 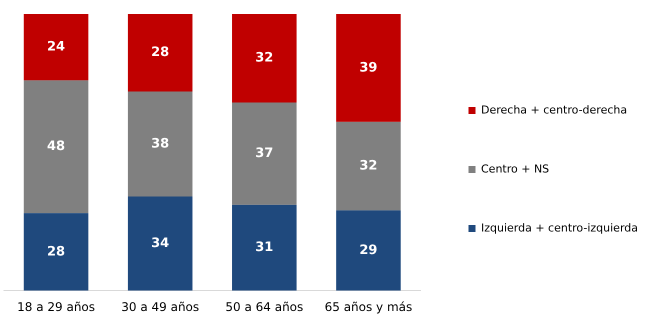 What do you see at coordinates (160, 307) in the screenshot?
I see `x-tick-label: 30 a 49 años` at bounding box center [160, 307].